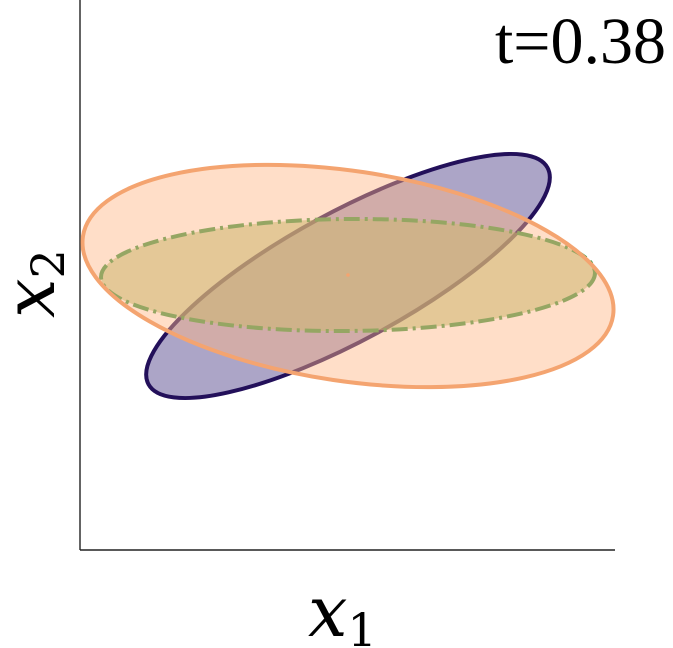  Describe the element at coordinates (327, 609) in the screenshot. I see `x-axis-symbol: x` at that location.